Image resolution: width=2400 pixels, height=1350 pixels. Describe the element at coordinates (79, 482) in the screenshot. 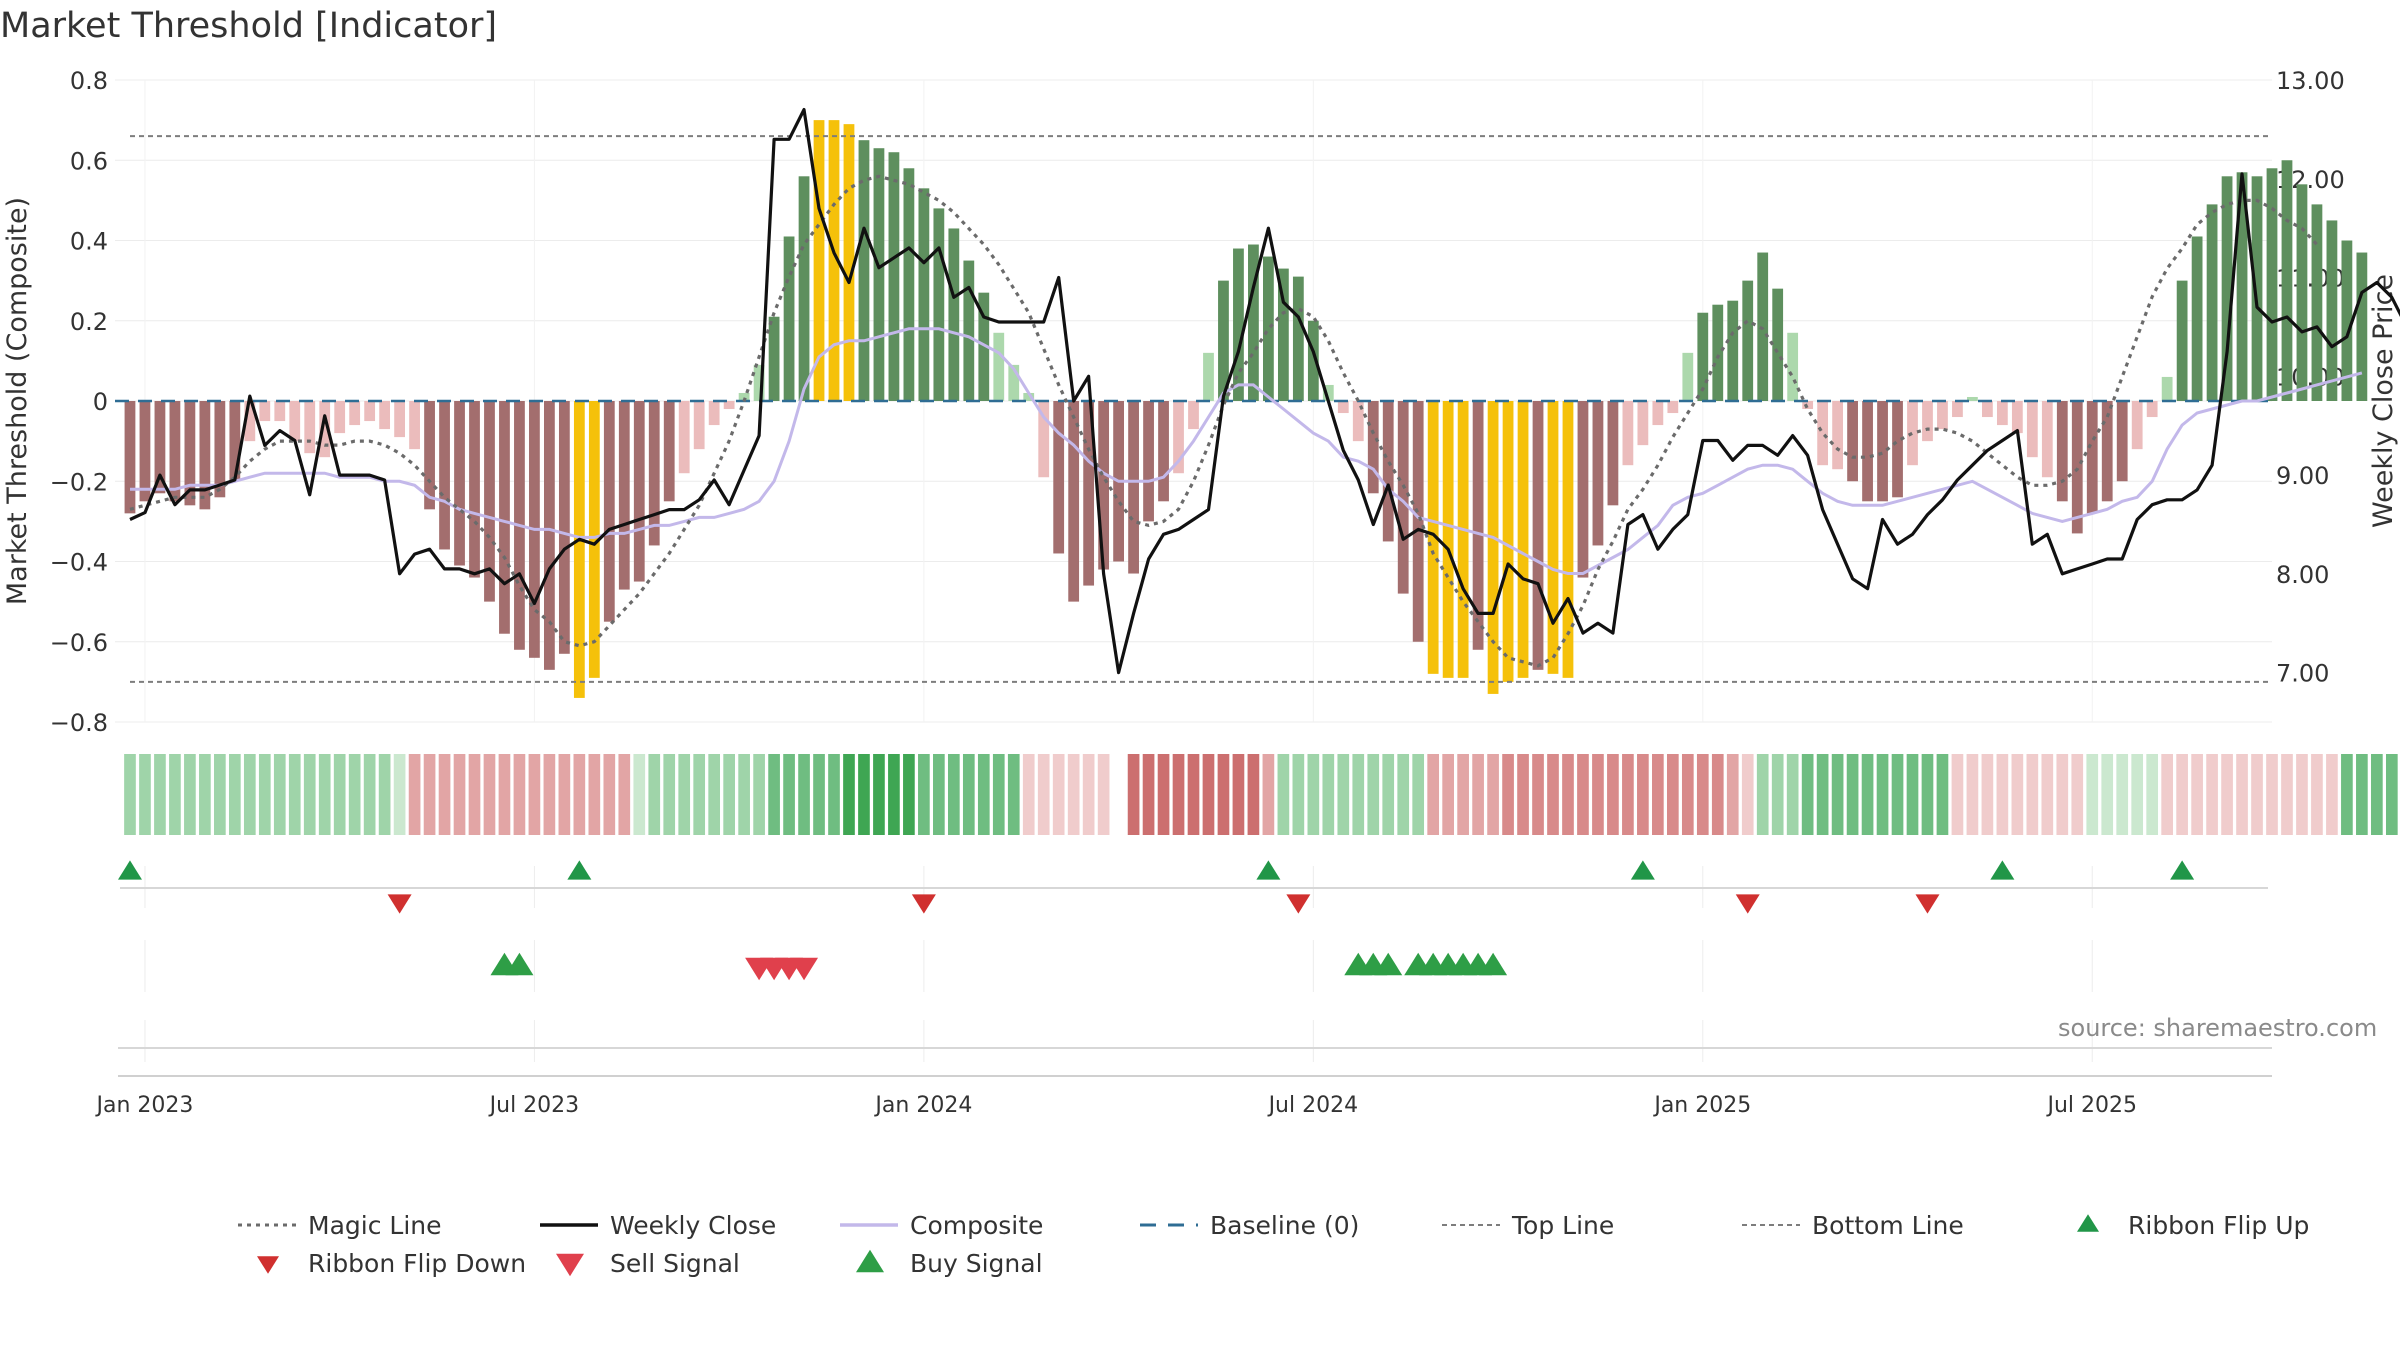

I see `y-tick-label: −0.2` at that location.